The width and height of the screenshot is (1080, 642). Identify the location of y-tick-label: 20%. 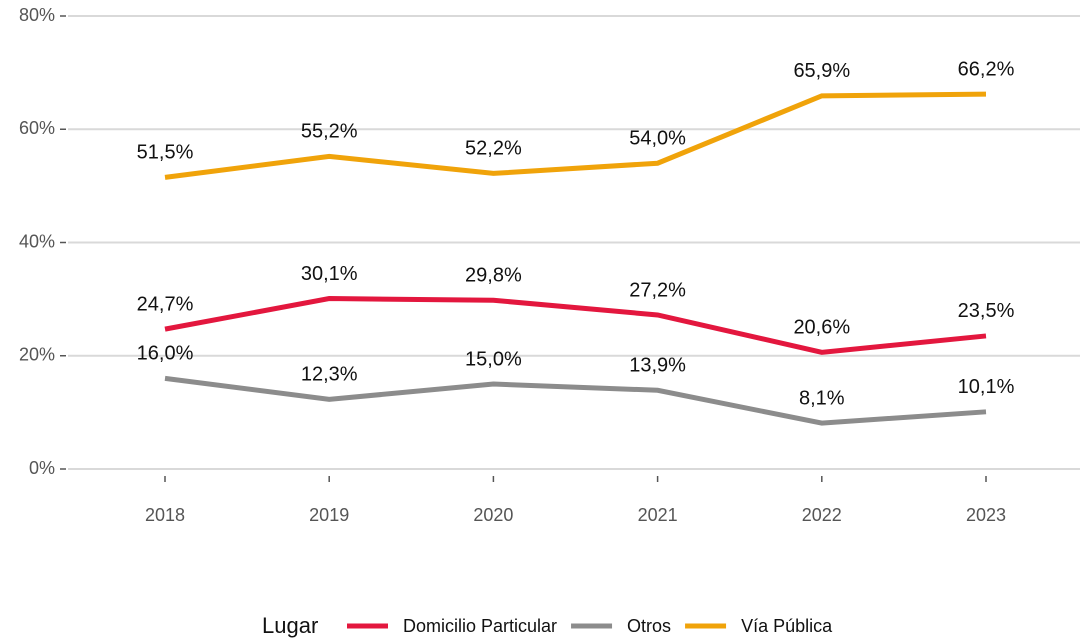
(37, 355).